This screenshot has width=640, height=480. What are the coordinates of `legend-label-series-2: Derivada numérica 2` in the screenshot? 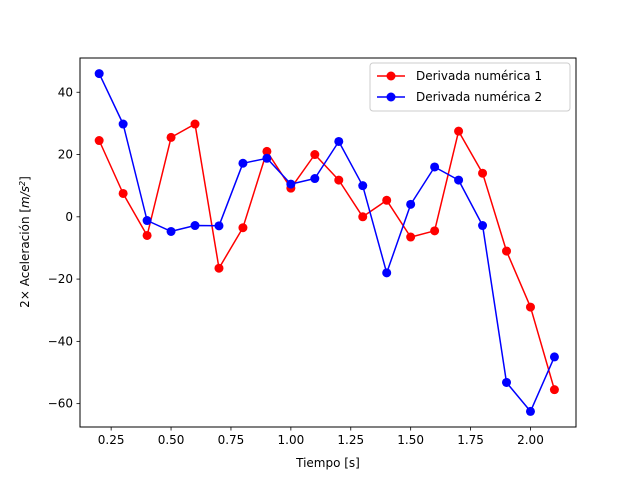 It's located at (479, 97).